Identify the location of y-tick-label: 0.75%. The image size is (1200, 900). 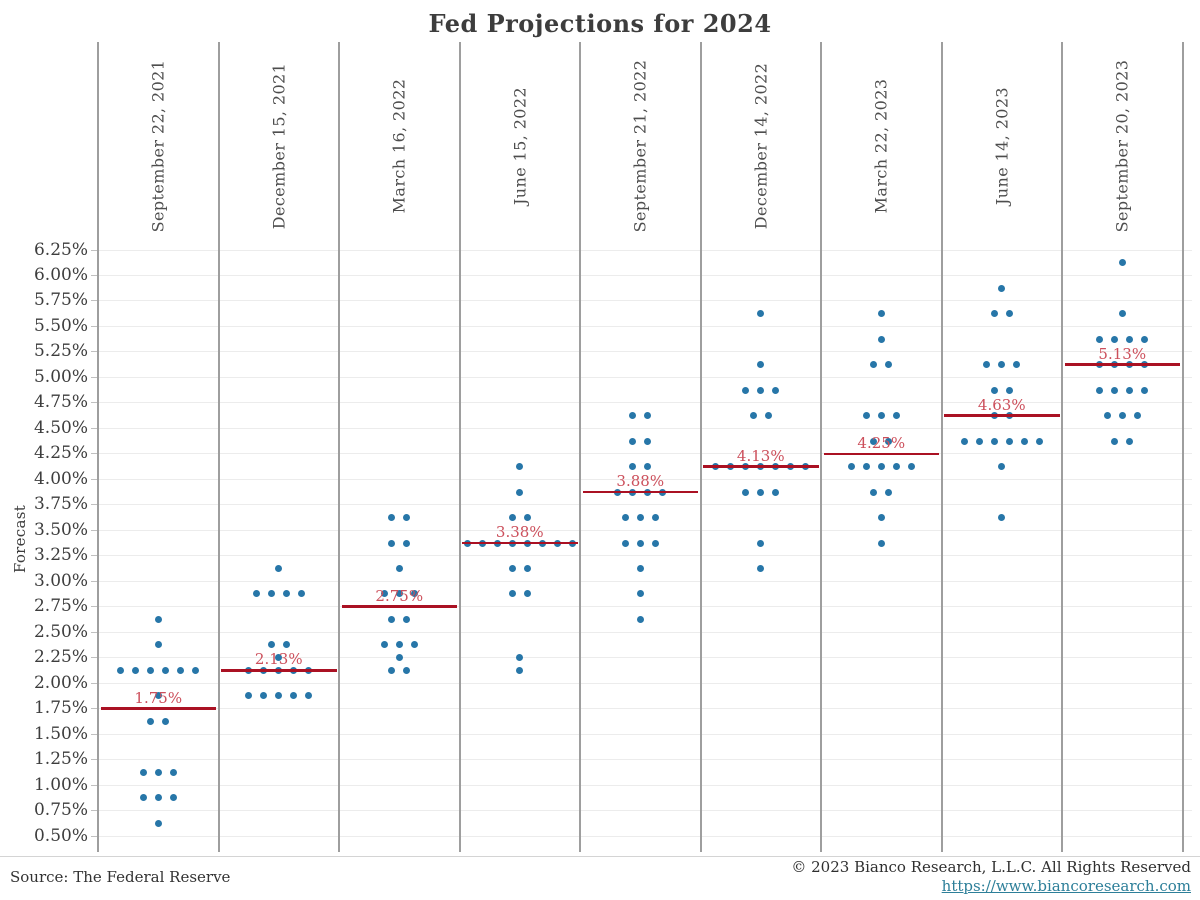
(60, 810).